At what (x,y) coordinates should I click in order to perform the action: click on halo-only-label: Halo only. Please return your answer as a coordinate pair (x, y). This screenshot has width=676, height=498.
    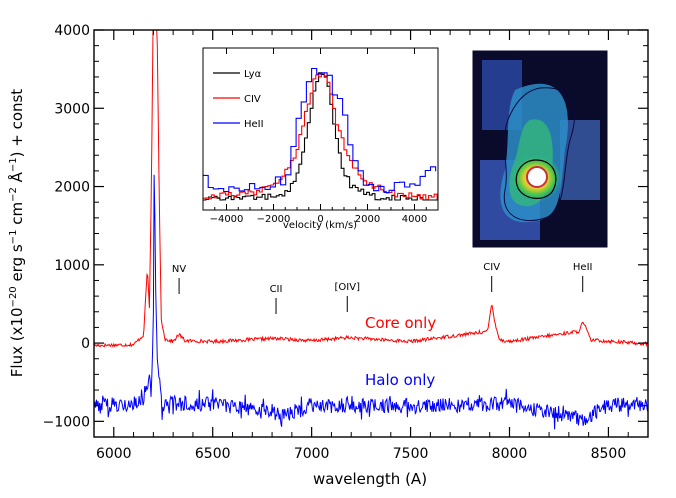
    Looking at the image, I should click on (400, 380).